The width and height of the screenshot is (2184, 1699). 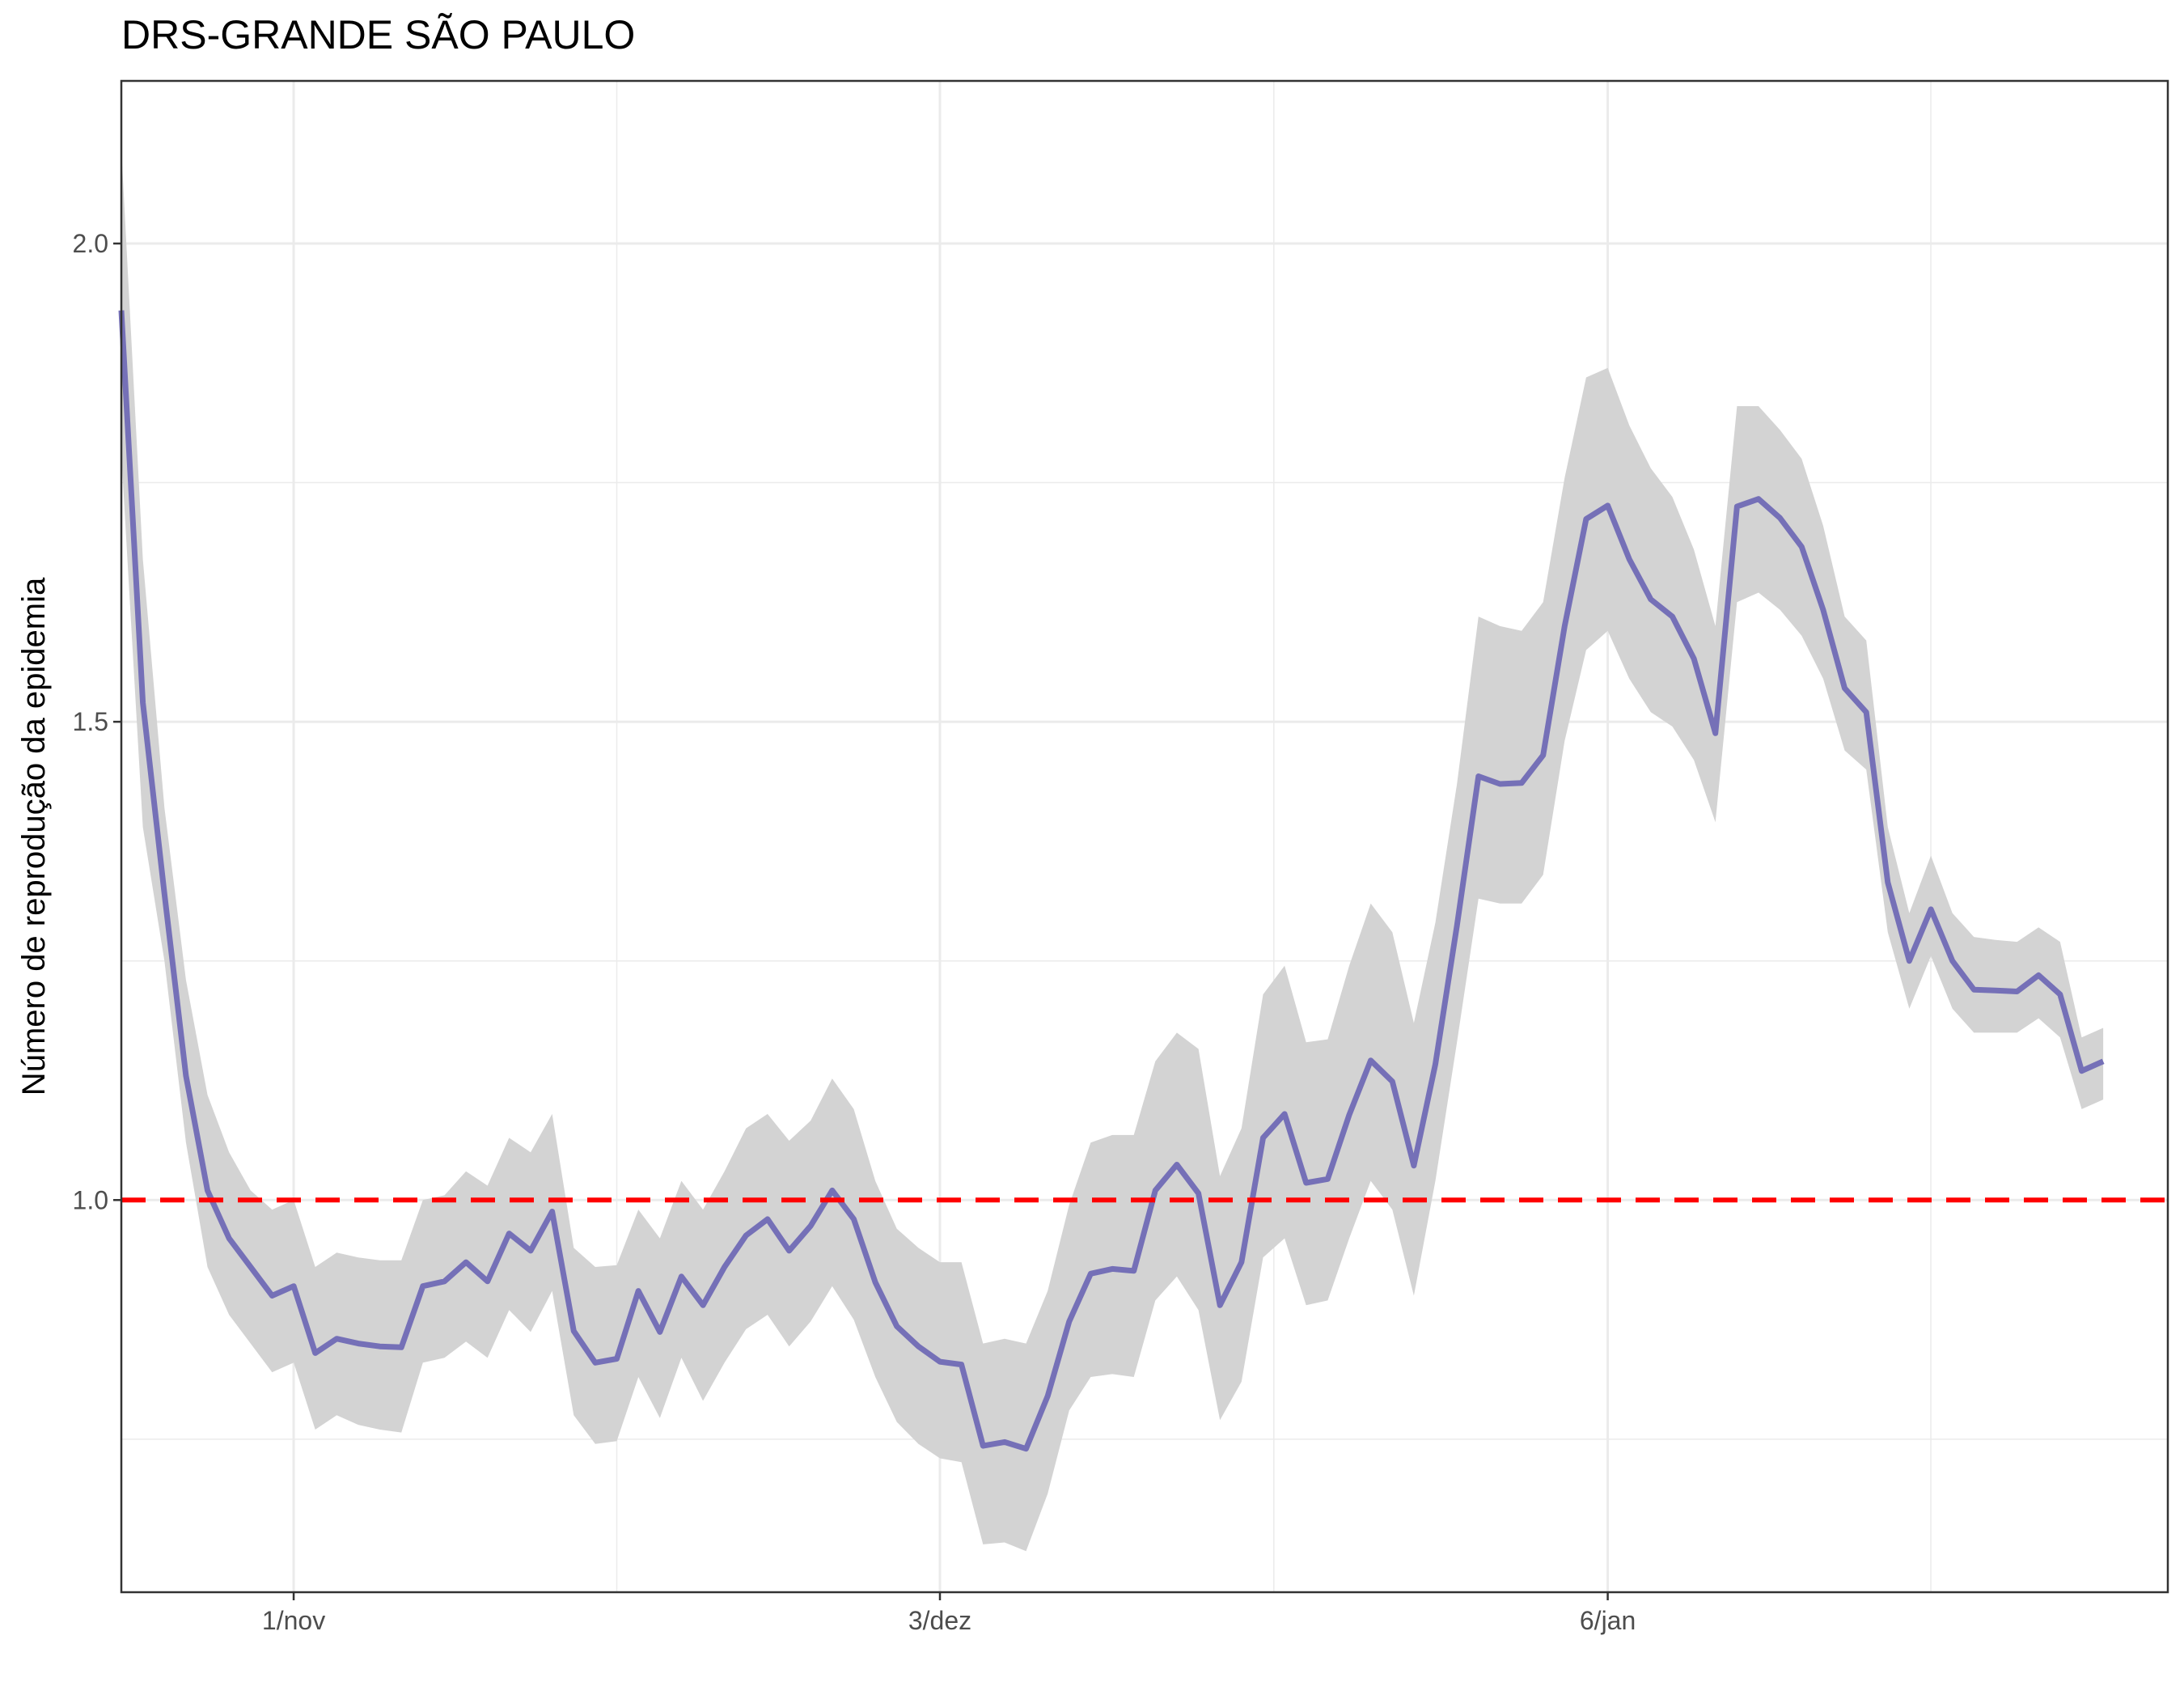 What do you see at coordinates (34, 836) in the screenshot?
I see `y-axis-title: Número de reprodução da epidemia` at bounding box center [34, 836].